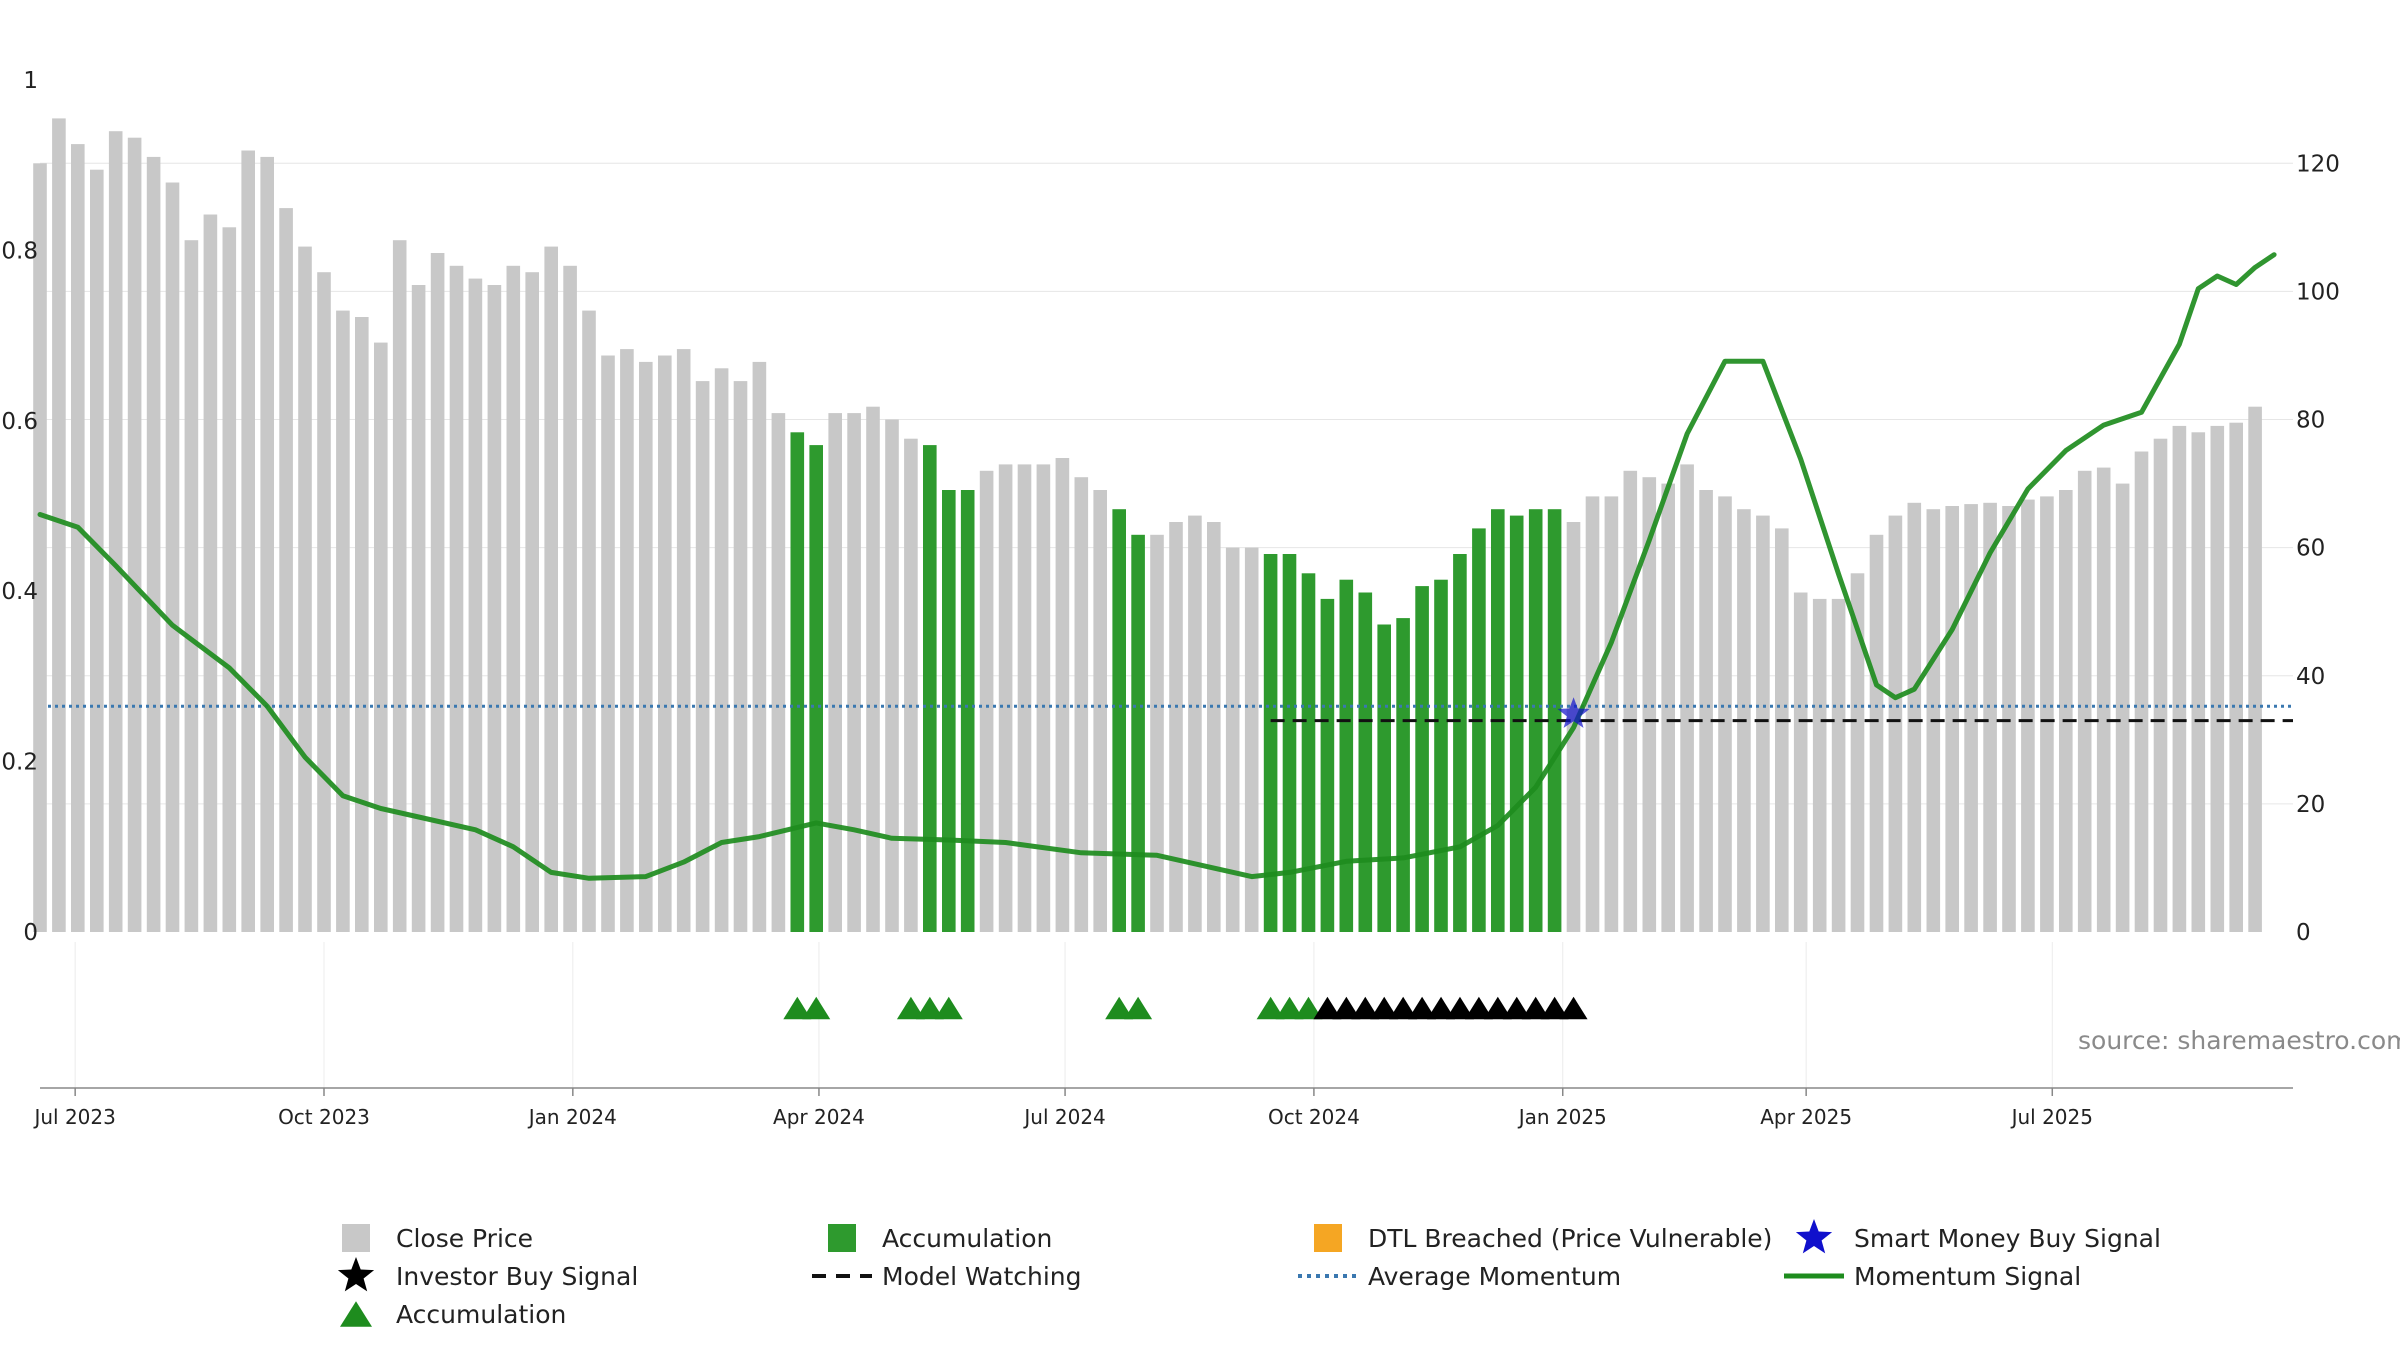 The image size is (2400, 1350). I want to click on x-tick-label: Jan 2025, so click(1562, 1117).